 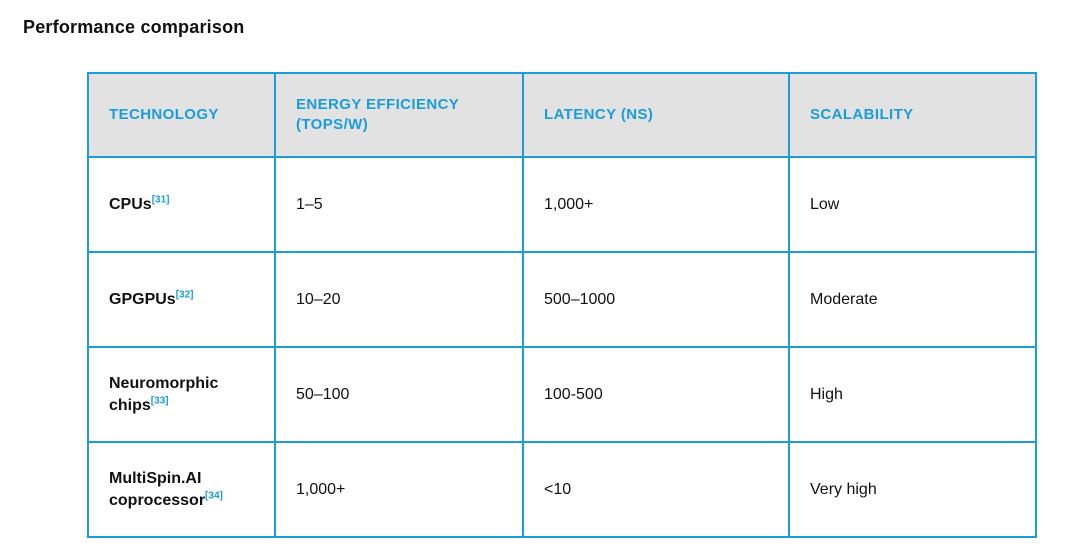 What do you see at coordinates (656, 204) in the screenshot?
I see `latency-cell: 1,000+` at bounding box center [656, 204].